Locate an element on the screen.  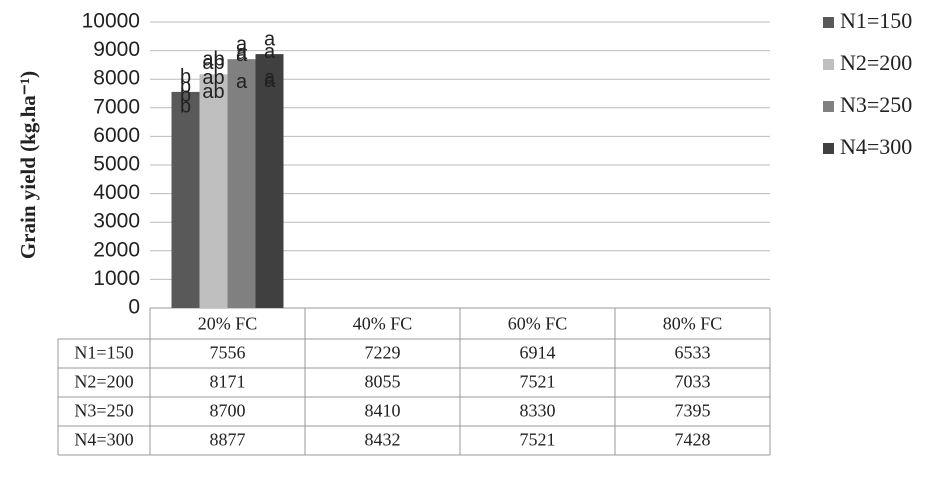
table-cell: 8877 is located at coordinates (228, 440).